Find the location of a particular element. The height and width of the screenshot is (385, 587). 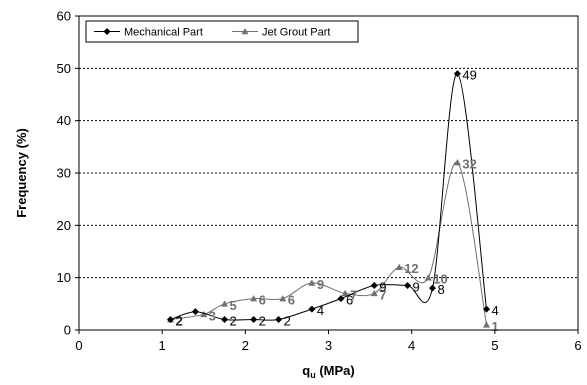

legend-entry: Jet Grout Part is located at coordinates (296, 33).